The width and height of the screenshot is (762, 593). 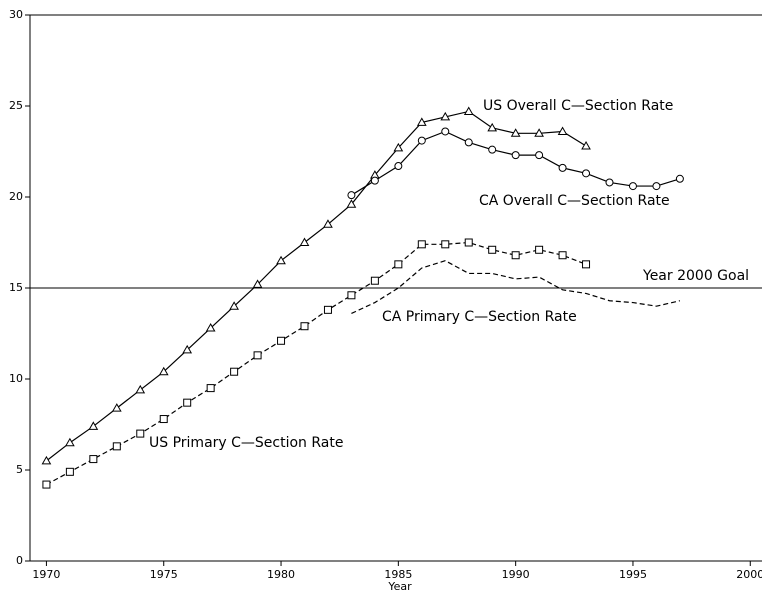 I want to click on series-label: US Primary C—Section Rate, so click(x=246, y=443).